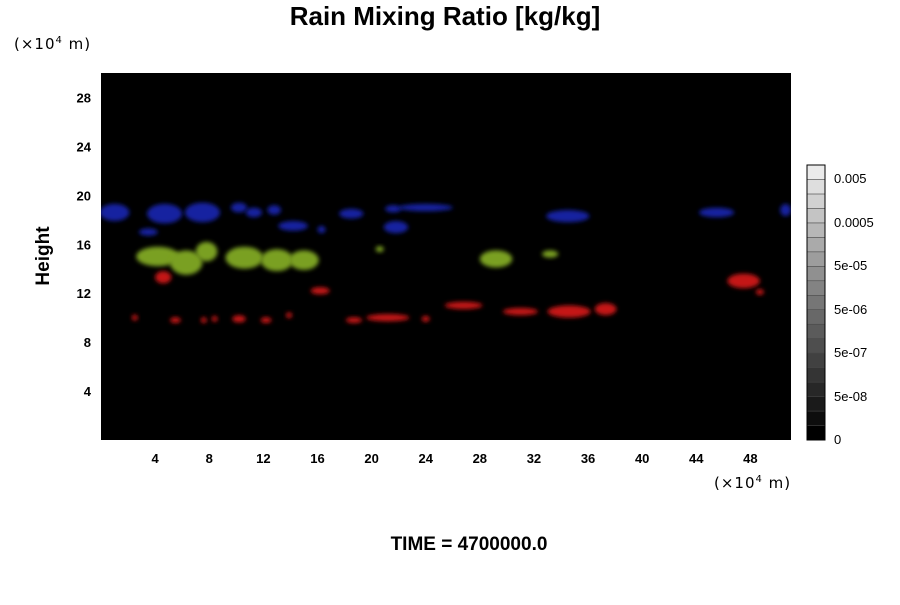 This screenshot has height=605, width=900. Describe the element at coordinates (455, 458) in the screenshot. I see `x-tick-labels: 4 8 12 16 20 24 28 32 36 40 44 48` at that location.